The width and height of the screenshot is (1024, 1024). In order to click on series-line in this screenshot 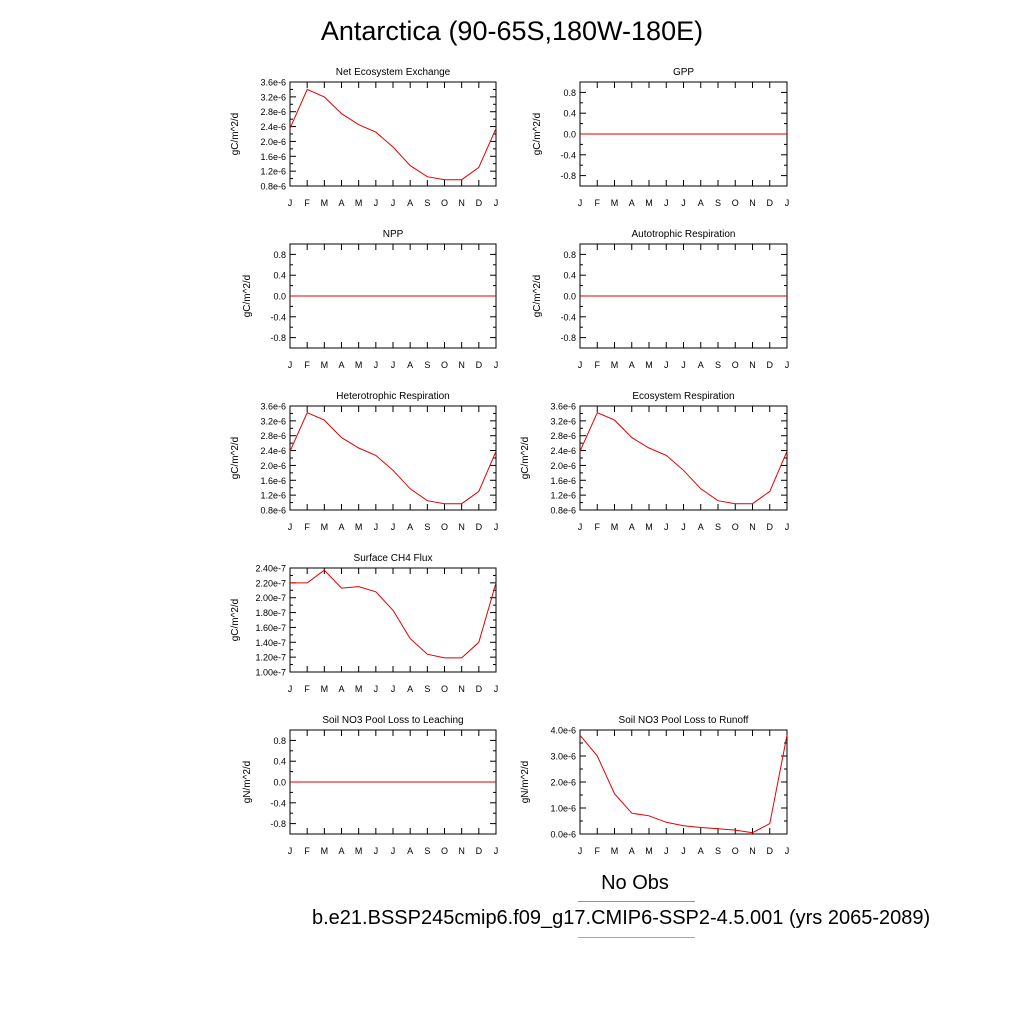, I will do `click(393, 458)`.